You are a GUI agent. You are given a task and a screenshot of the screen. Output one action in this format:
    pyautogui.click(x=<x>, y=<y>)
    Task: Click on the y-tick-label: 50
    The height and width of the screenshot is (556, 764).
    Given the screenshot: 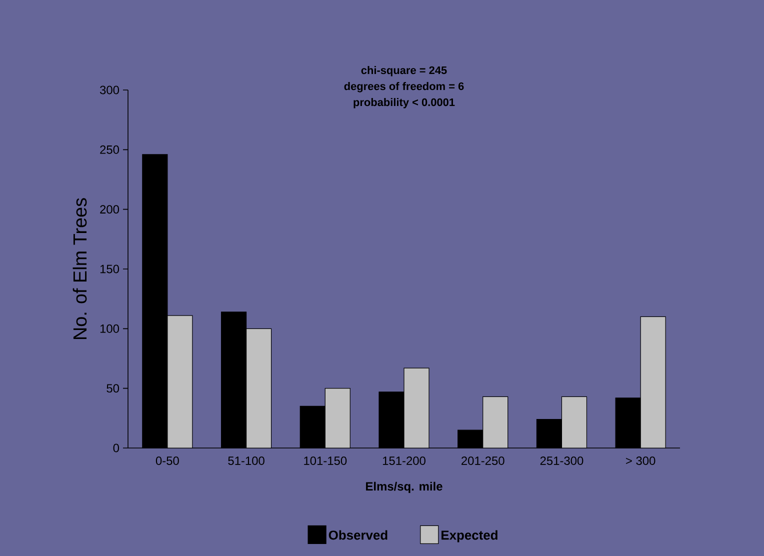 What is the action you would take?
    pyautogui.click(x=113, y=388)
    